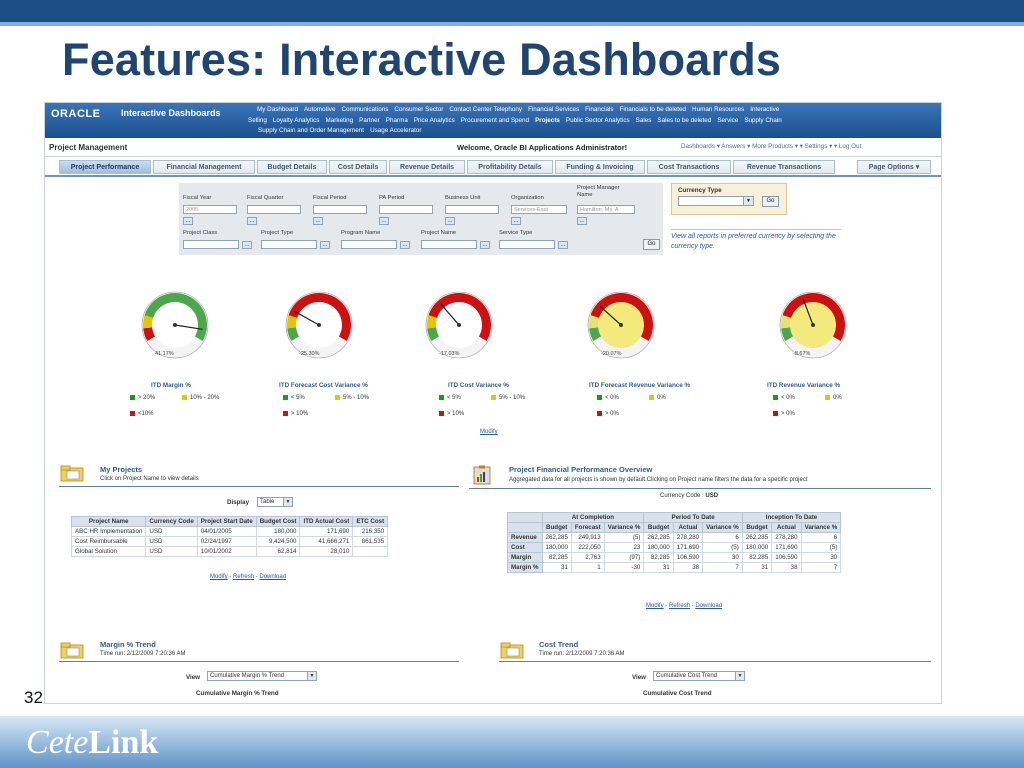 This screenshot has height=768, width=1024. What do you see at coordinates (689, 167) in the screenshot?
I see `tab-cost-transactions: Cost Transactions` at bounding box center [689, 167].